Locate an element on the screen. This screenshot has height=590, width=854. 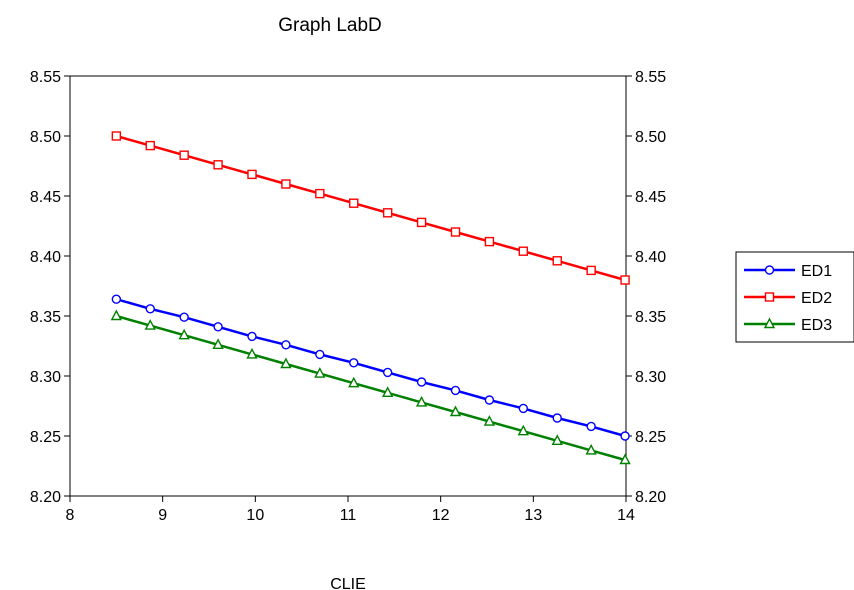
y-tick-label-right: 8.35 is located at coordinates (650, 317).